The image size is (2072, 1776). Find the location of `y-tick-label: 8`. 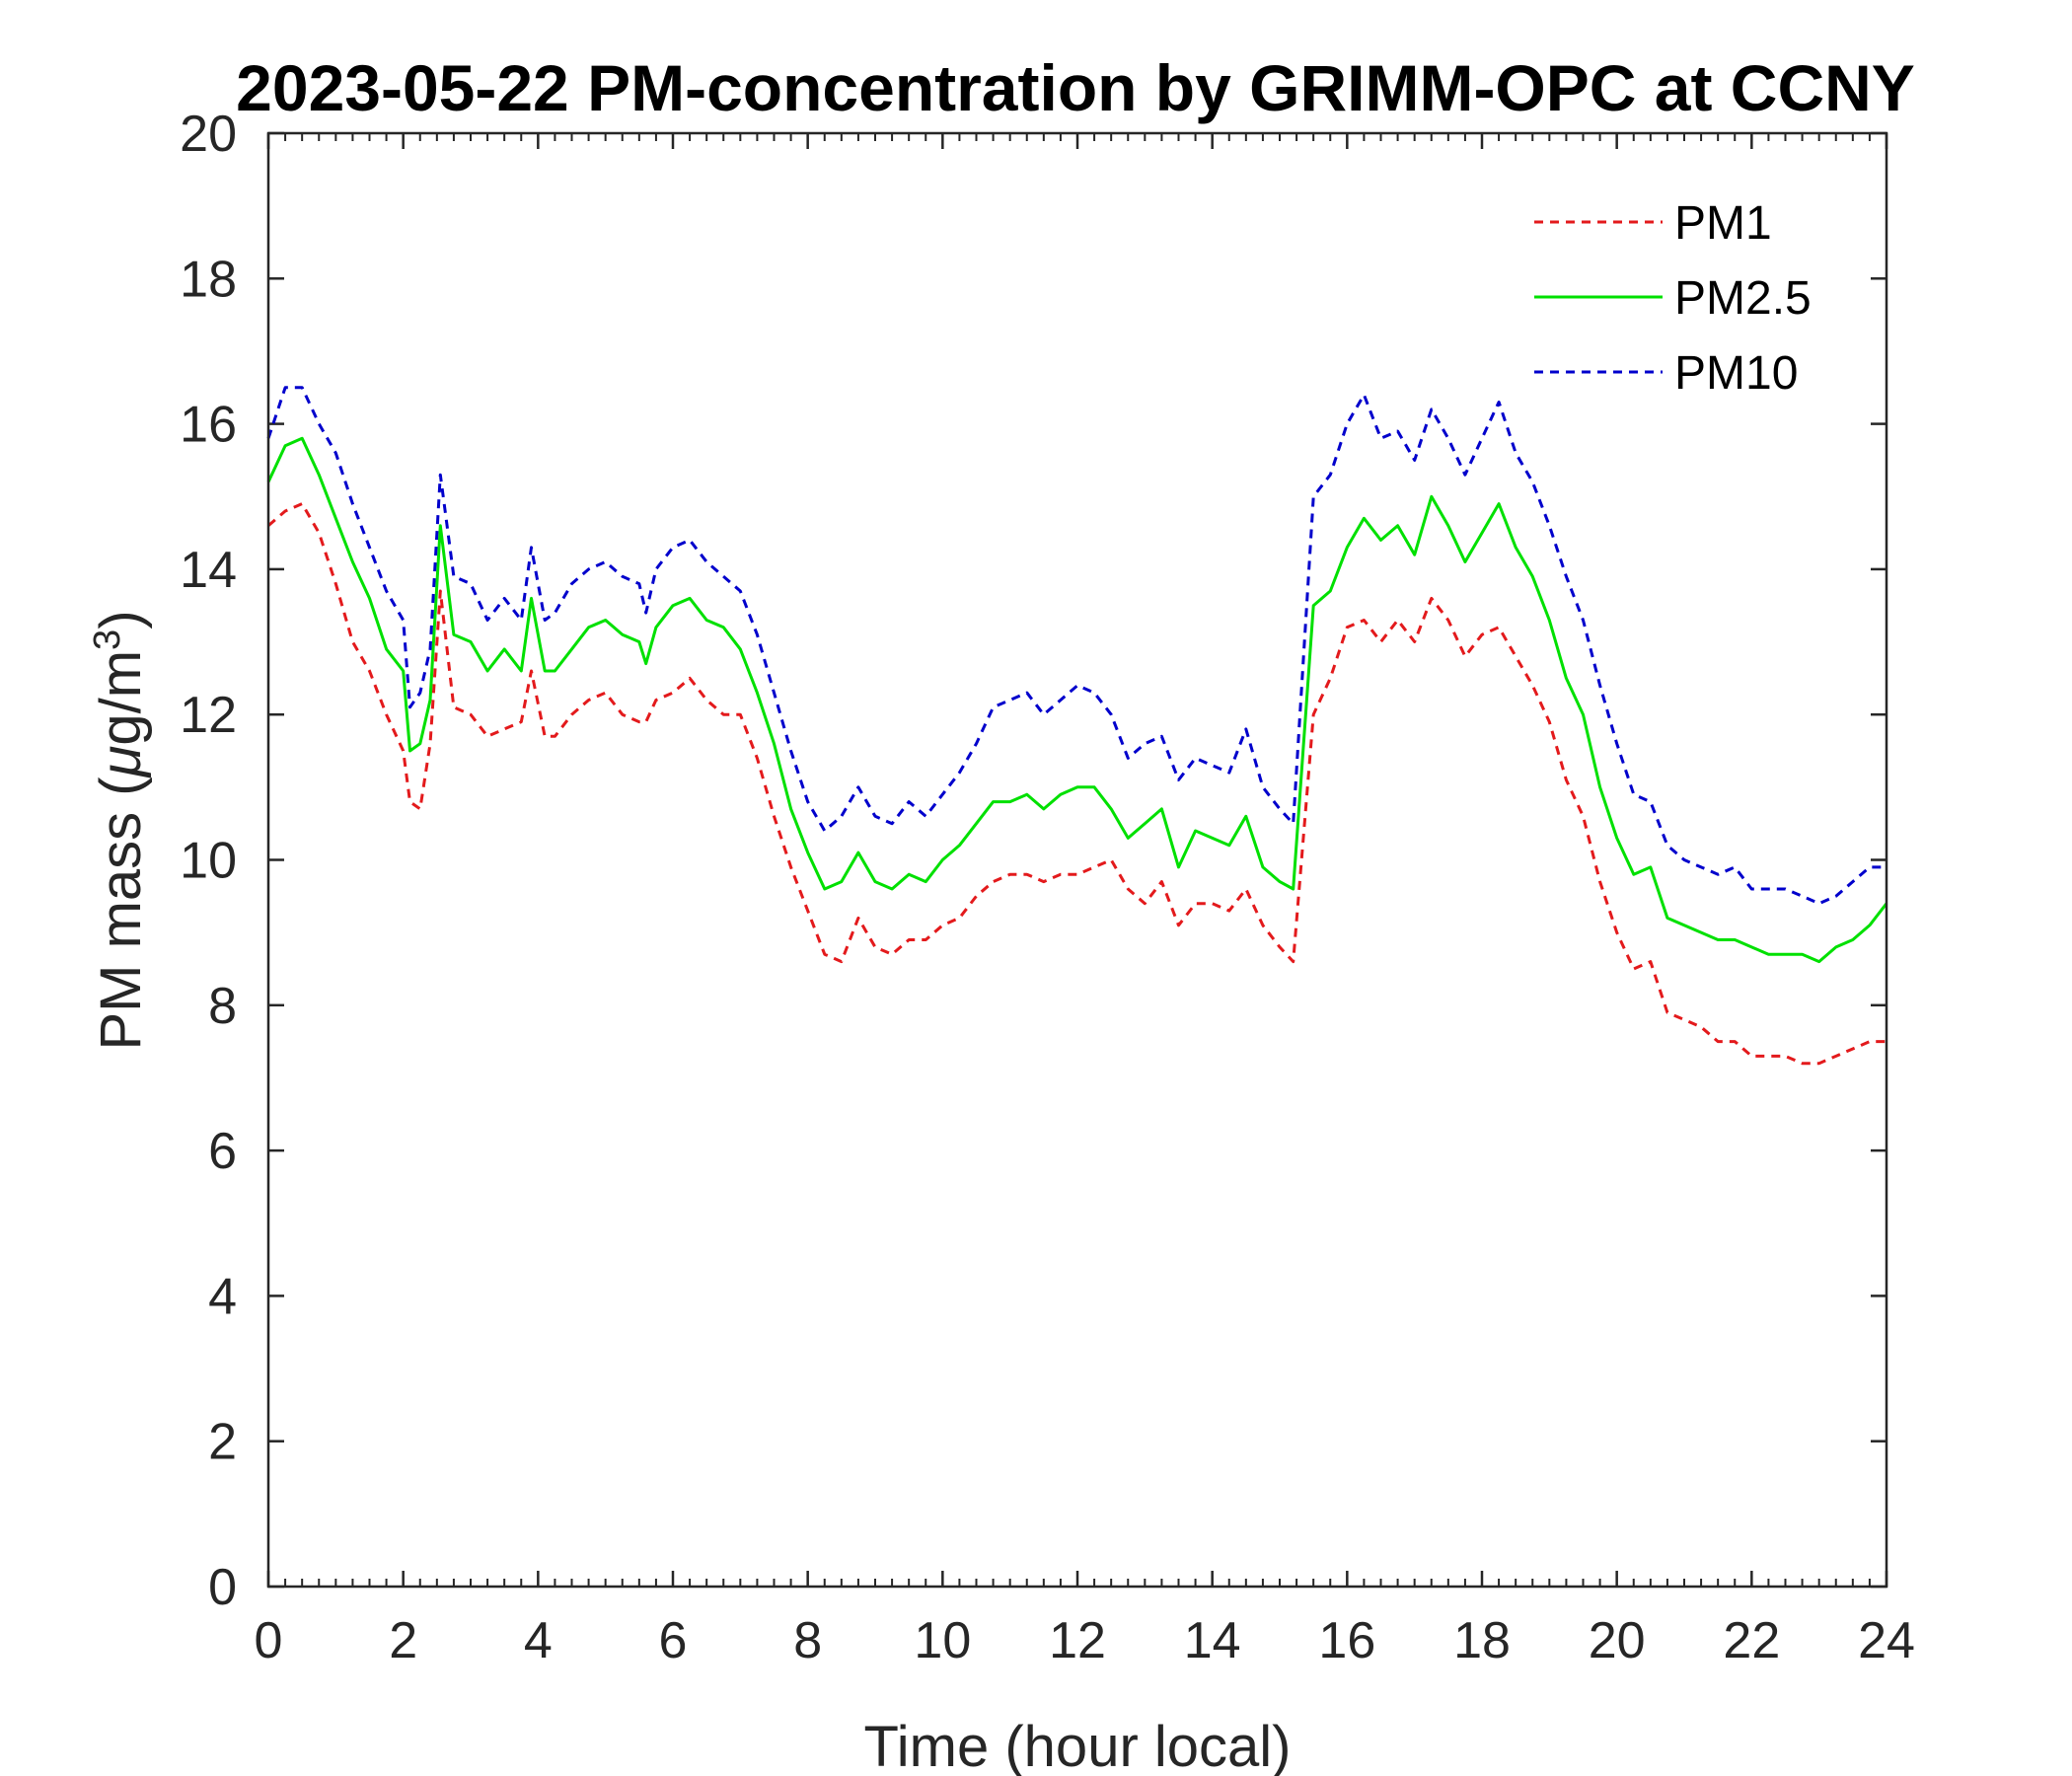

y-tick-label: 8 is located at coordinates (223, 1007).